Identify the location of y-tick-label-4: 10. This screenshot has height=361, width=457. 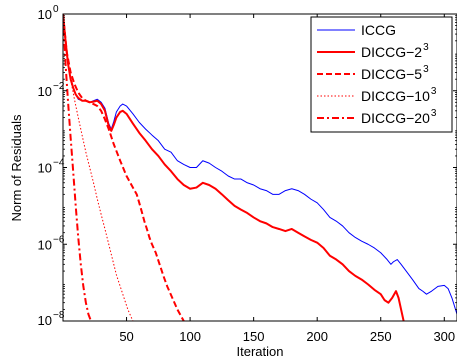
(45, 14).